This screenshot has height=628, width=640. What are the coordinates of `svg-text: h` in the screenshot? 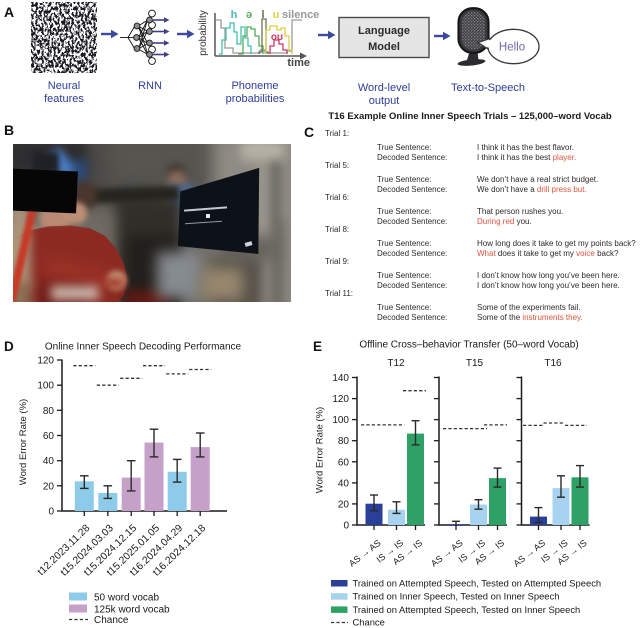 It's located at (234, 15).